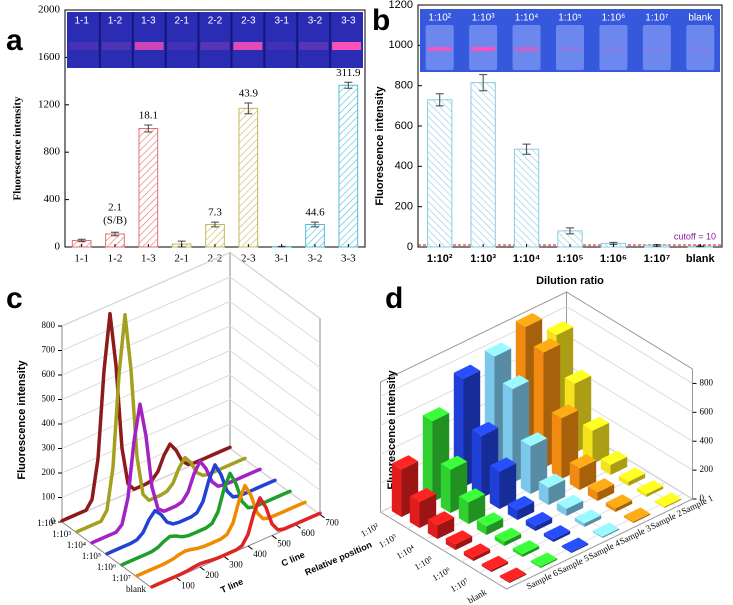  Describe the element at coordinates (460, 585) in the screenshot. I see `category-label: 1:10⁷` at that location.